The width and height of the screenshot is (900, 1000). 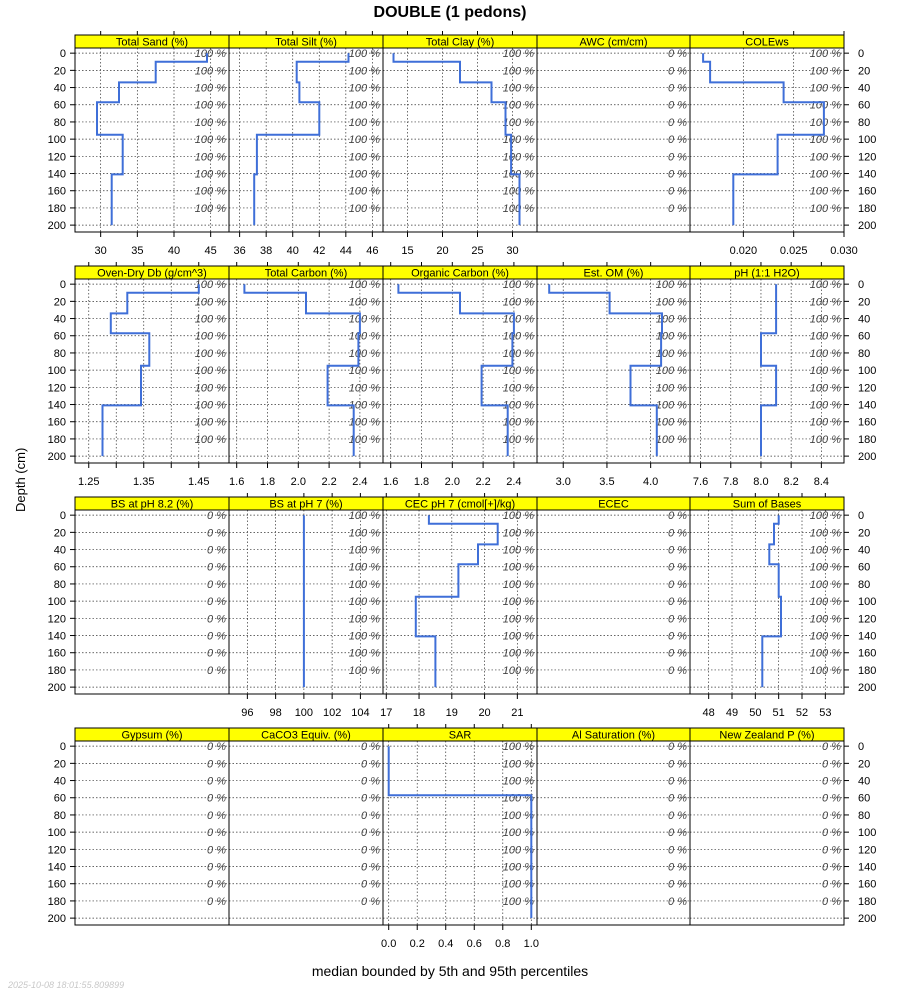 What do you see at coordinates (861, 747) in the screenshot?
I see `row-4-right-depth-label: 0` at bounding box center [861, 747].